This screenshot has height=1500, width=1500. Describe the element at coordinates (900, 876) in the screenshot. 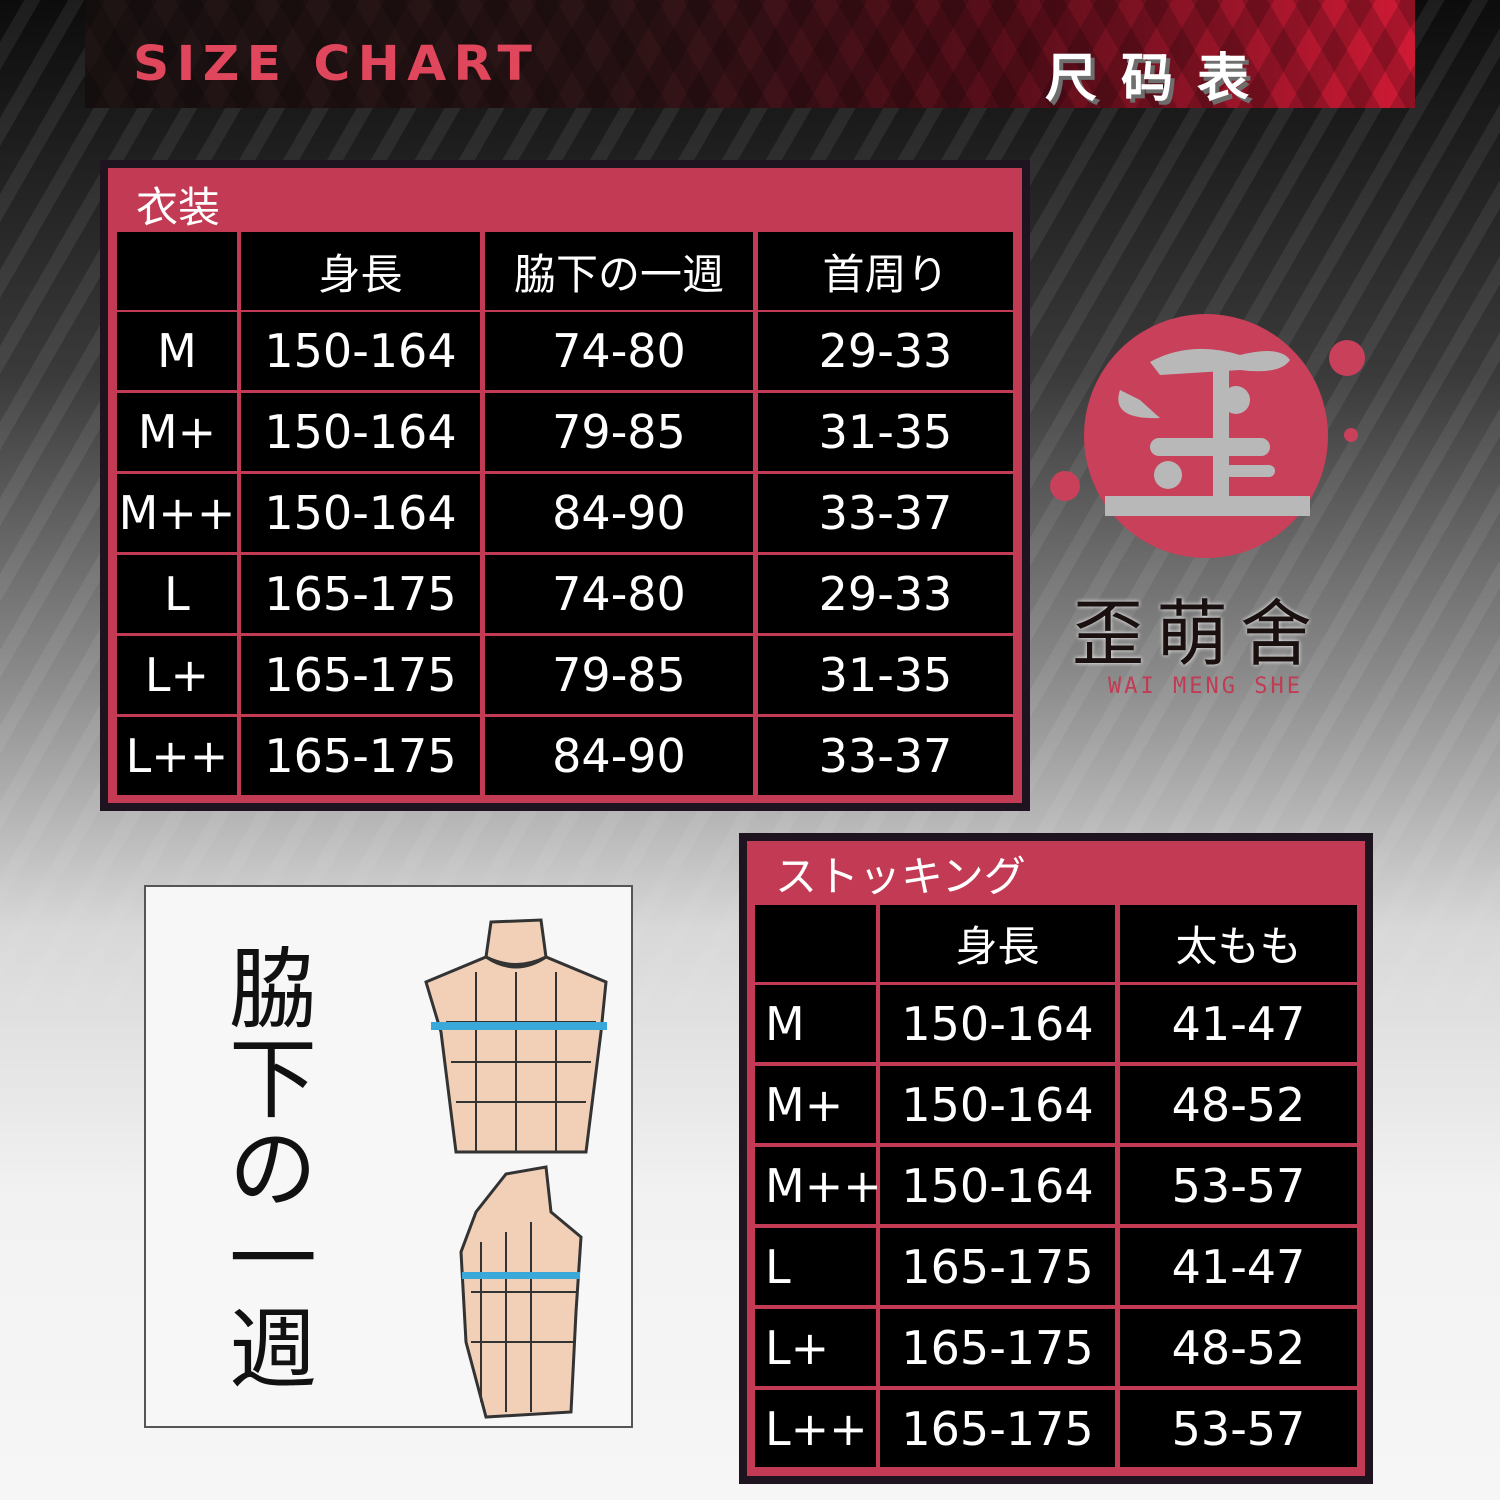

I see `stocking-table-title: ストッキング` at that location.